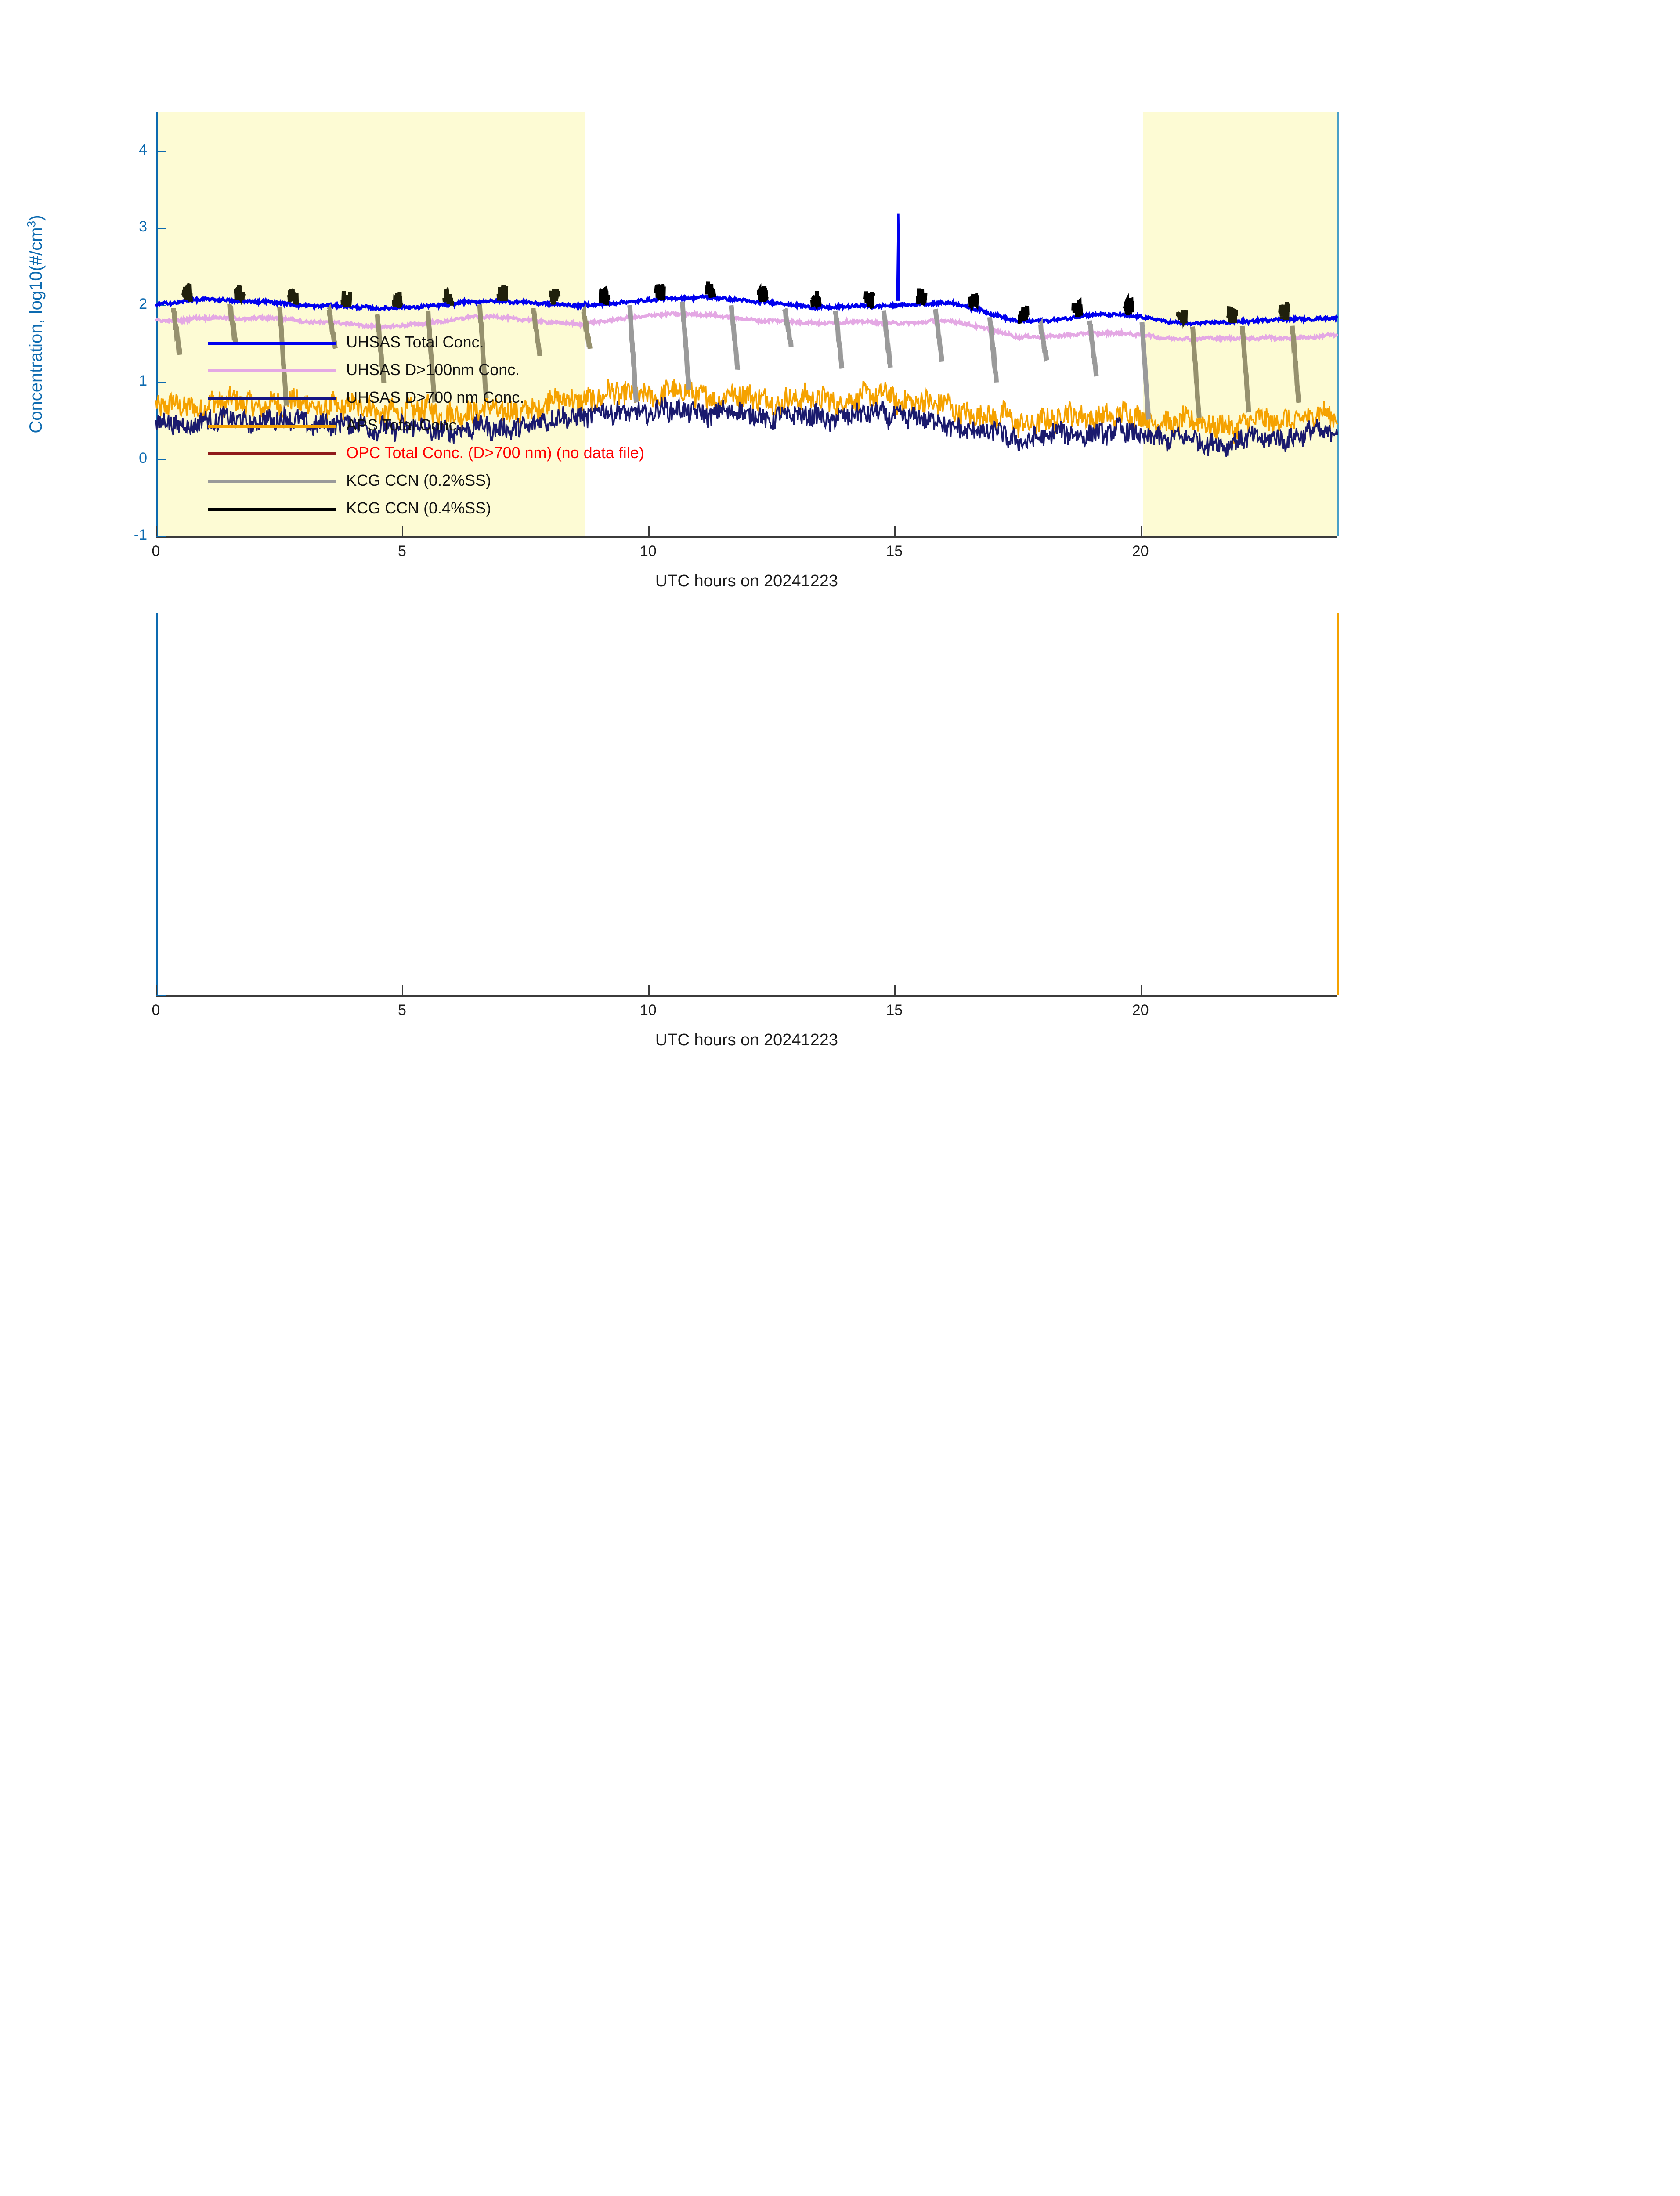 The image size is (1680, 2196). I want to click on panel2-y-axis-line, so click(157, 804).